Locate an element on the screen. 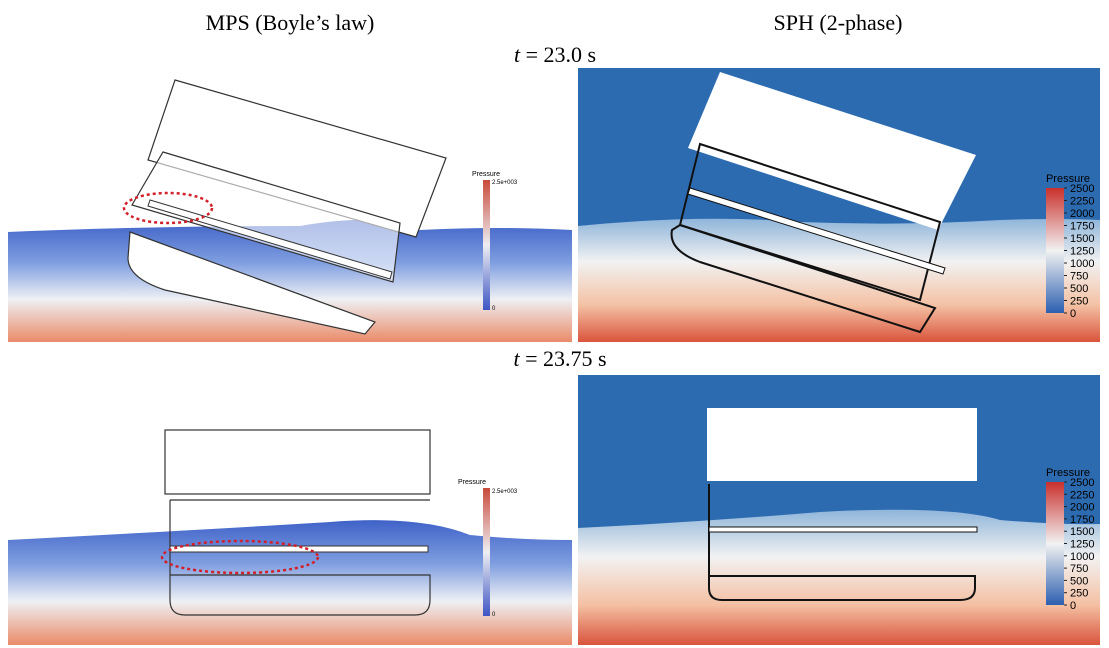 The image size is (1109, 648). column-header: MPS (Boyle’s law) is located at coordinates (290, 22).